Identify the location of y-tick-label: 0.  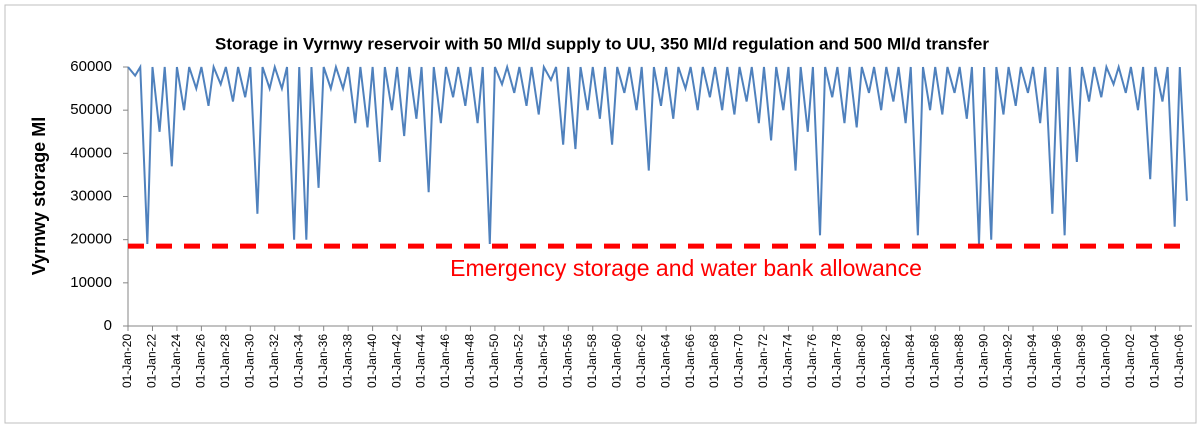
(108, 325).